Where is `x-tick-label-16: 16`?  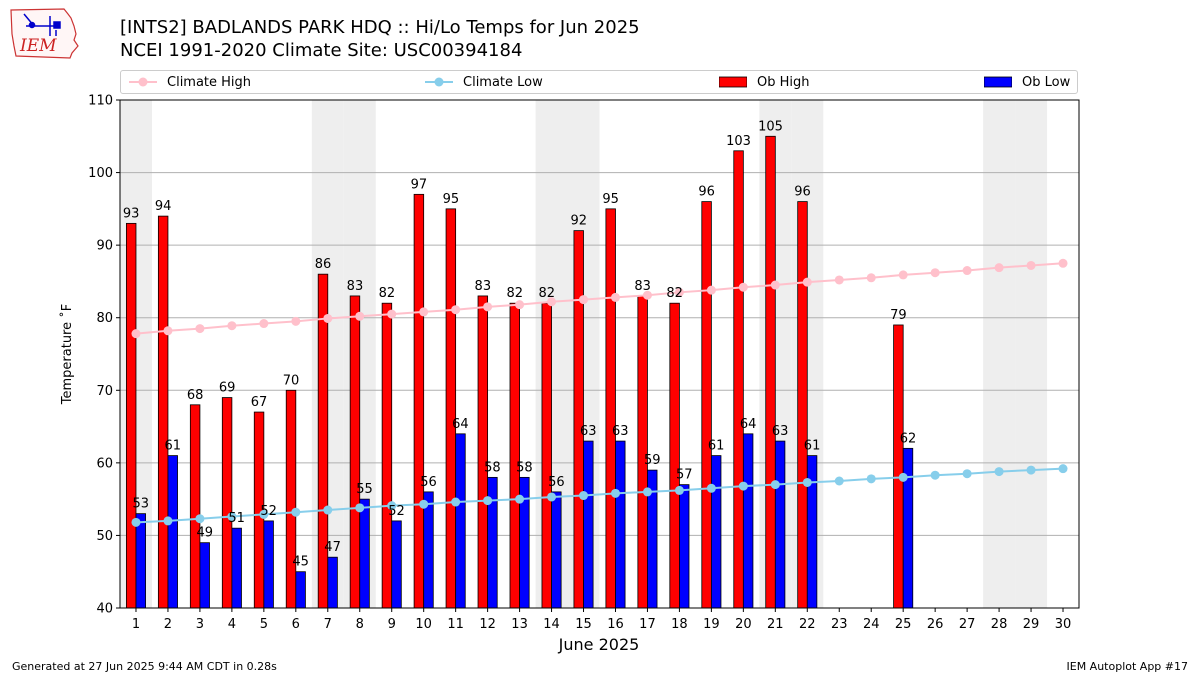
x-tick-label-16: 16 is located at coordinates (615, 624).